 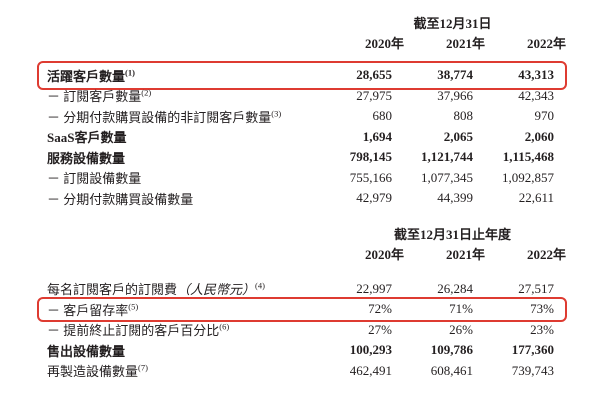 I want to click on period-header: 截至12月31日, so click(x=452, y=23).